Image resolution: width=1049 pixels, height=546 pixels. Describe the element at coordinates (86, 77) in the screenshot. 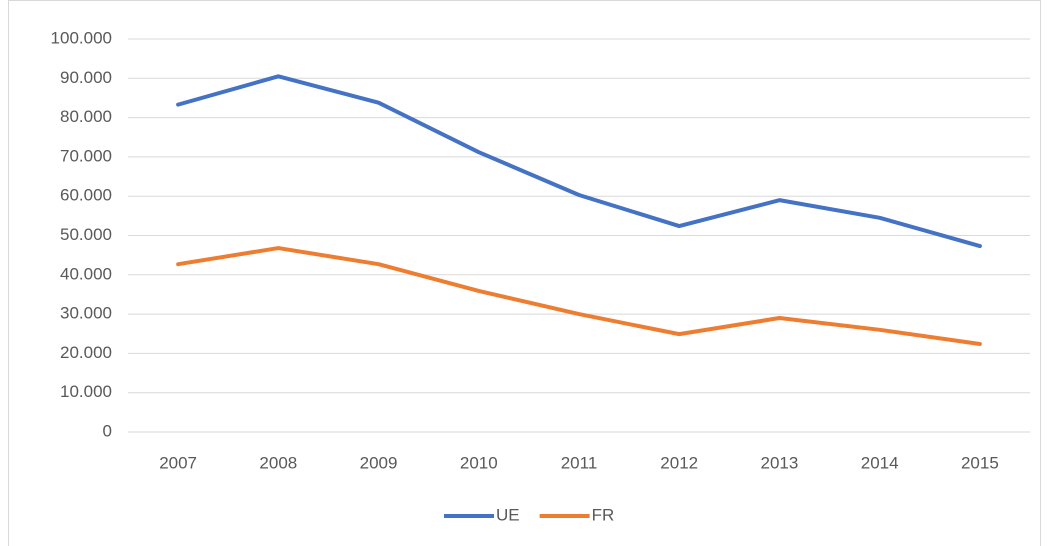

I see `y-tick-label: 90.000` at that location.